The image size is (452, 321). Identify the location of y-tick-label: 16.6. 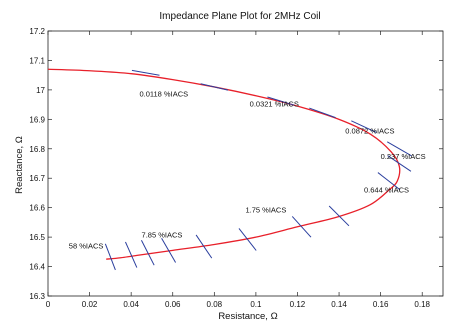
(37, 208).